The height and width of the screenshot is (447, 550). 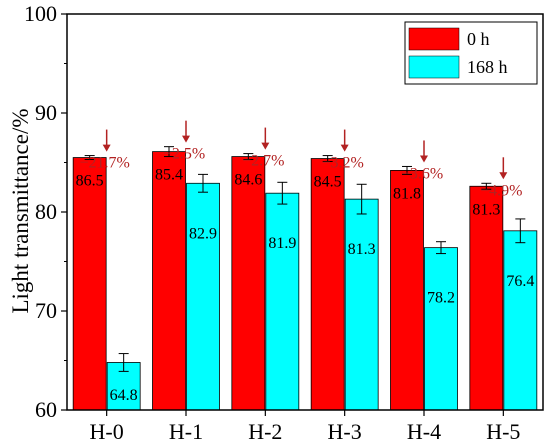 What do you see at coordinates (434, 67) in the screenshot?
I see `legend-swatch-series2` at bounding box center [434, 67].